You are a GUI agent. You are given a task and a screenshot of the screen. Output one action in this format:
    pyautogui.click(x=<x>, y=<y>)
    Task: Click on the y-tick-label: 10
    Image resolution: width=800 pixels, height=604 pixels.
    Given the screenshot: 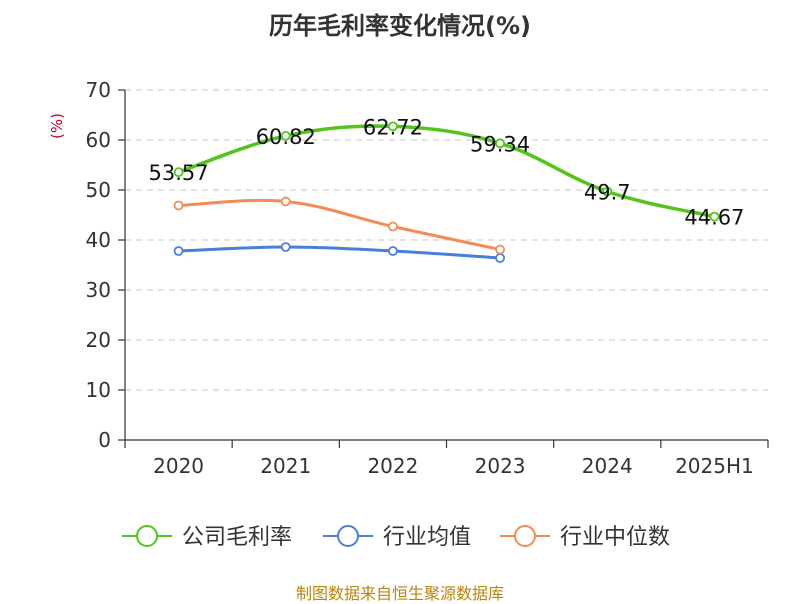 What is the action you would take?
    pyautogui.click(x=98, y=390)
    